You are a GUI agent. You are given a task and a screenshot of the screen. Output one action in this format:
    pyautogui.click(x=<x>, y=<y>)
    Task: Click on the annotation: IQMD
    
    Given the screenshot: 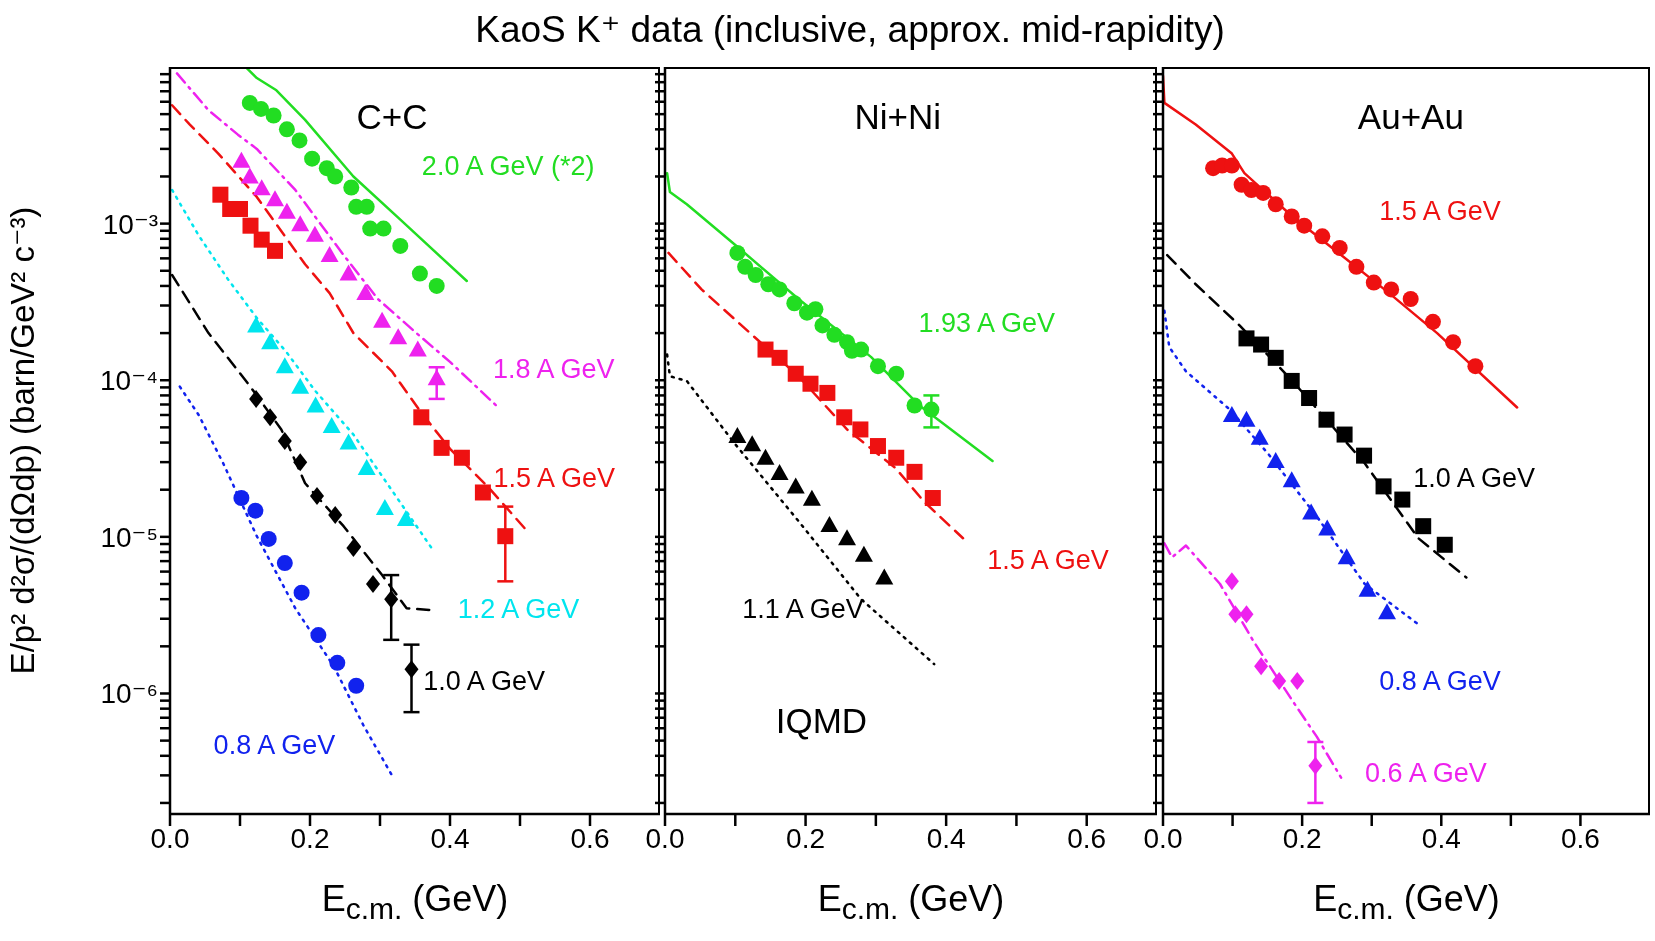 What is the action you would take?
    pyautogui.click(x=821, y=721)
    